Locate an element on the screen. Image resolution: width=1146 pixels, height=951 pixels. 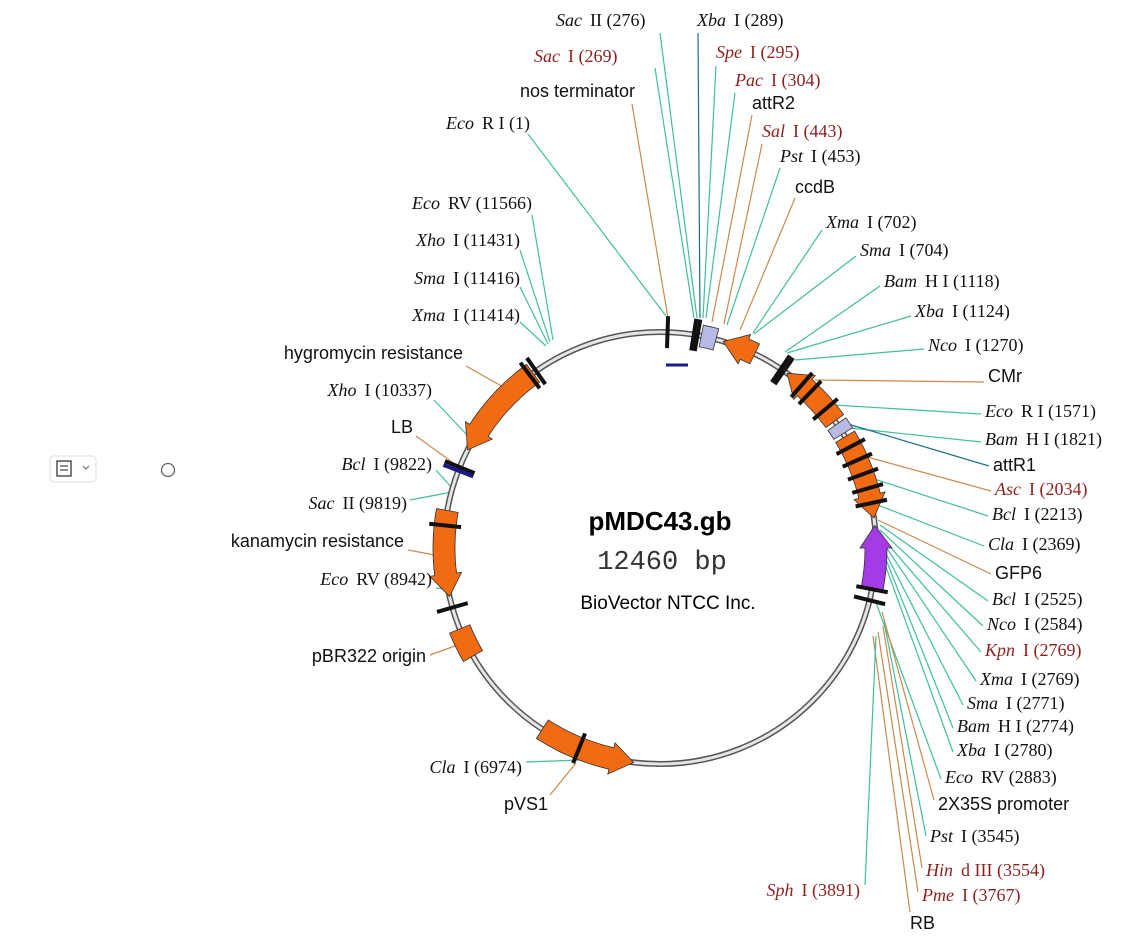
map-size: 12460 bp is located at coordinates (662, 563).